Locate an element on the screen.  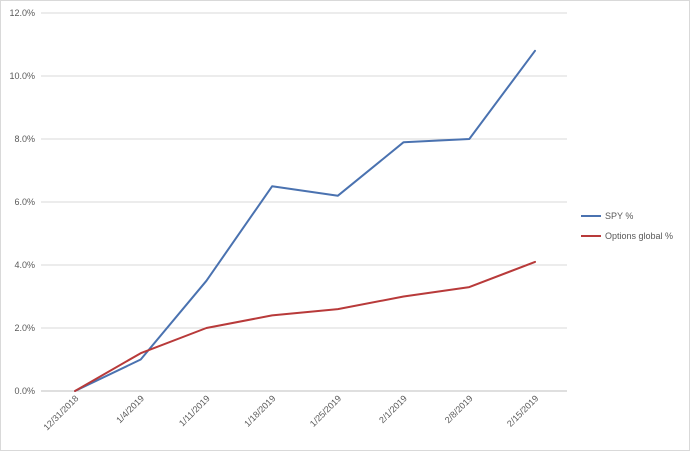
x-tick-label: 1/25/2019 is located at coordinates (325, 410).